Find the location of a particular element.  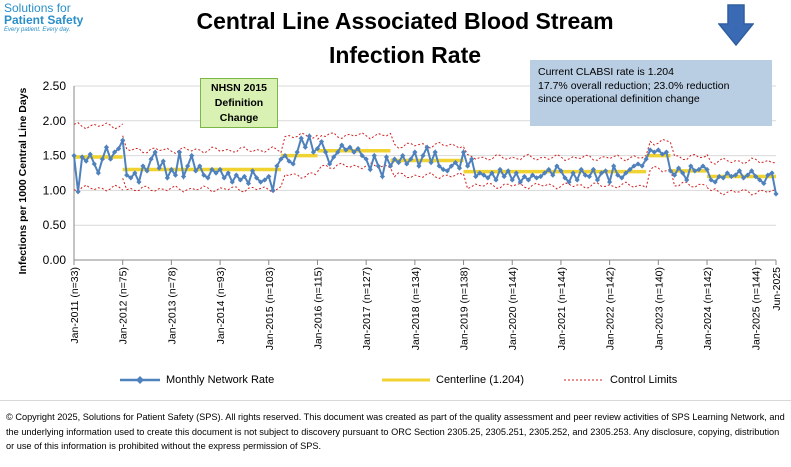

y-tick-label: 1.00 is located at coordinates (55, 190).